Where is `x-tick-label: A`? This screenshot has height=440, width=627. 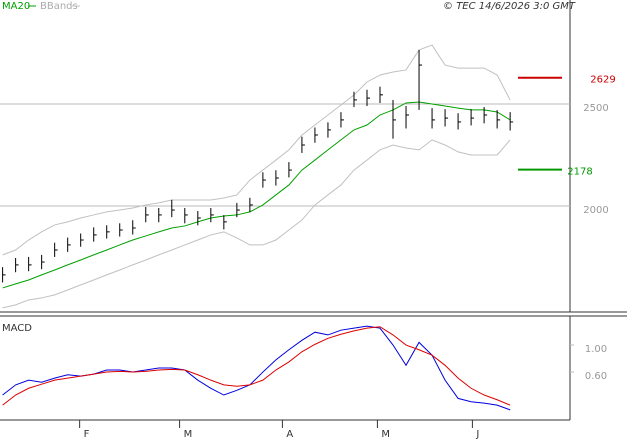
x-tick-label: A is located at coordinates (289, 434).